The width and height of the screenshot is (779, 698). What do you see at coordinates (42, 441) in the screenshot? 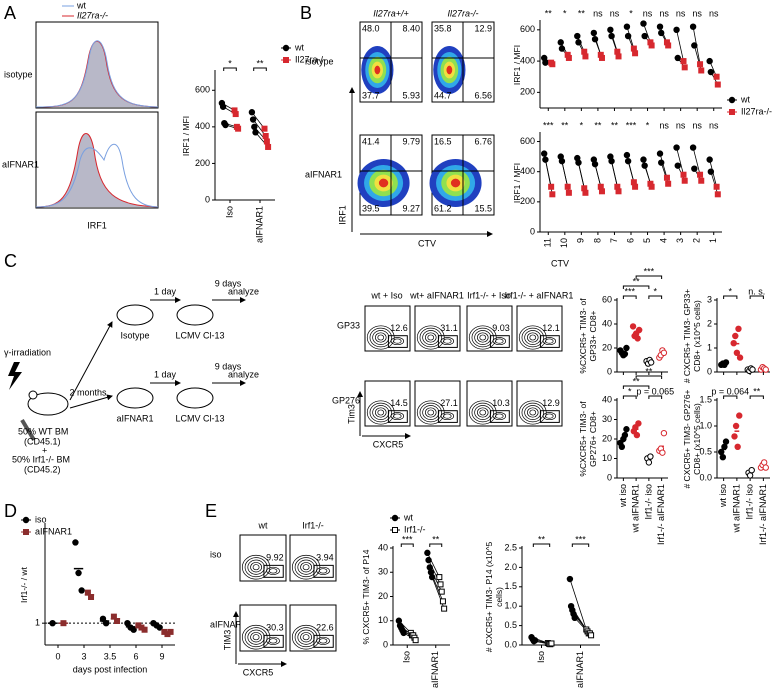
I see `schema-label: (CD45.1)` at bounding box center [42, 441].